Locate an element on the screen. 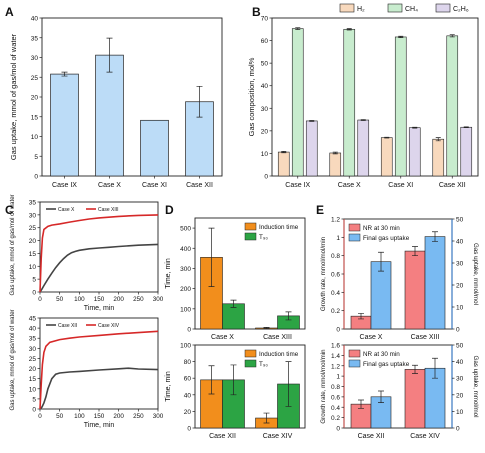 This screenshot has width=485, height=453. panel-a-y-tick-label: 30 is located at coordinates (35, 58).